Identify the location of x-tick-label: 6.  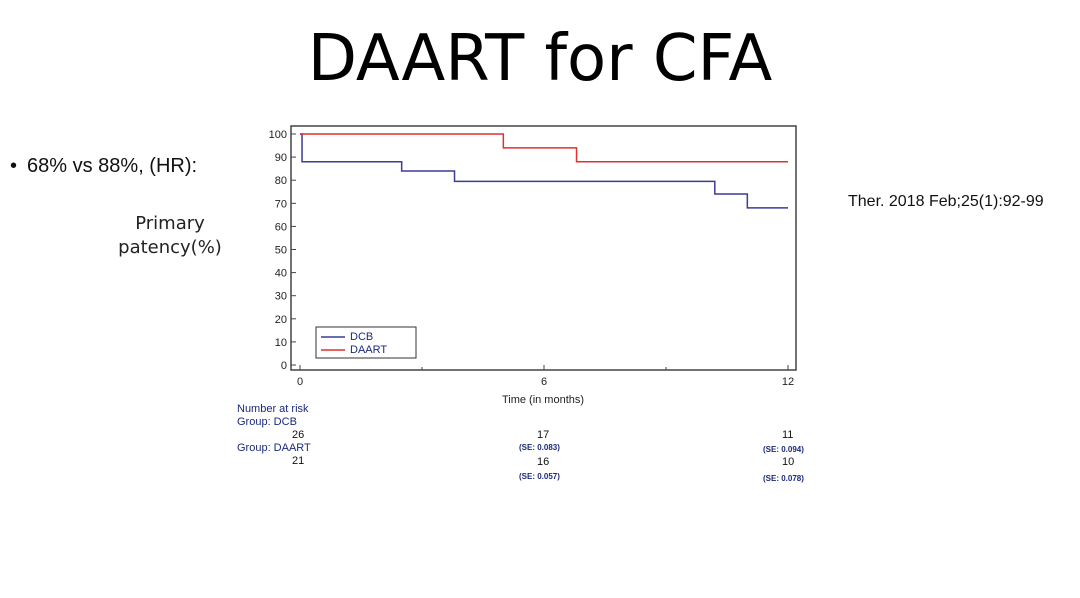
(544, 382).